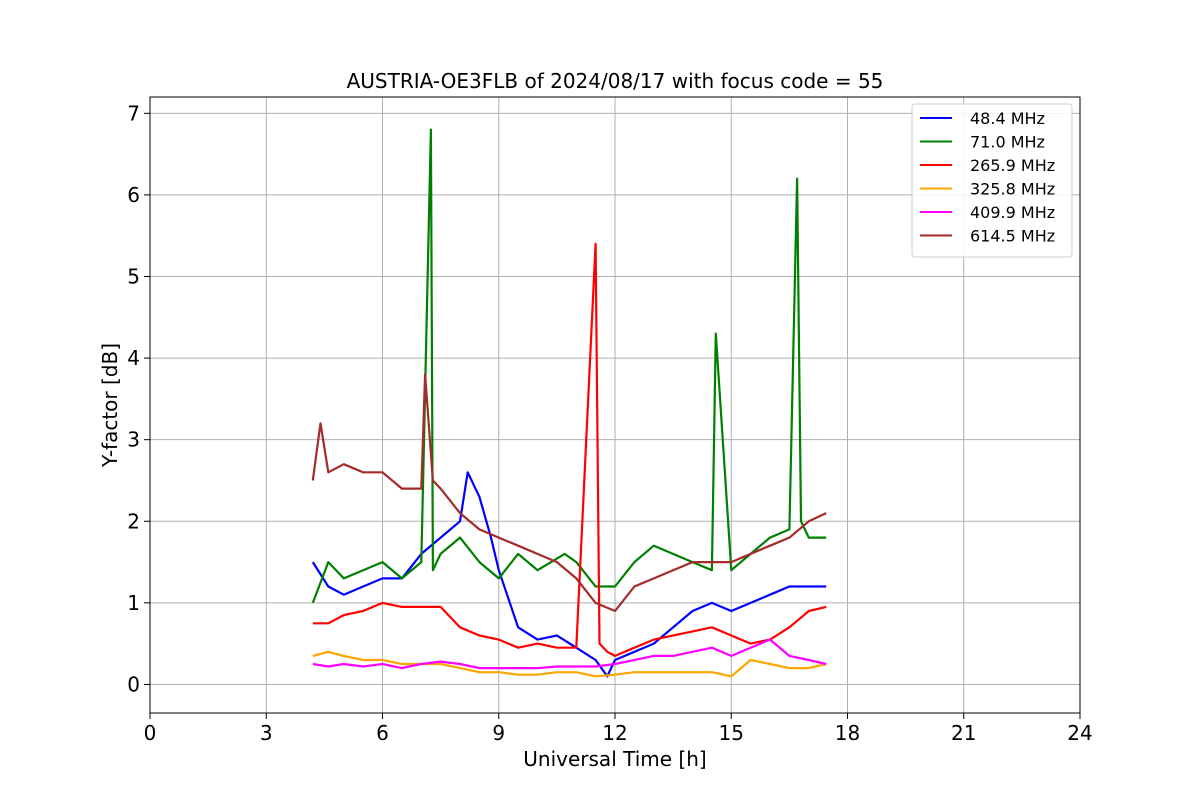 Image resolution: width=1200 pixels, height=800 pixels. What do you see at coordinates (1012, 189) in the screenshot?
I see `legend-label: 325.8 MHz` at bounding box center [1012, 189].